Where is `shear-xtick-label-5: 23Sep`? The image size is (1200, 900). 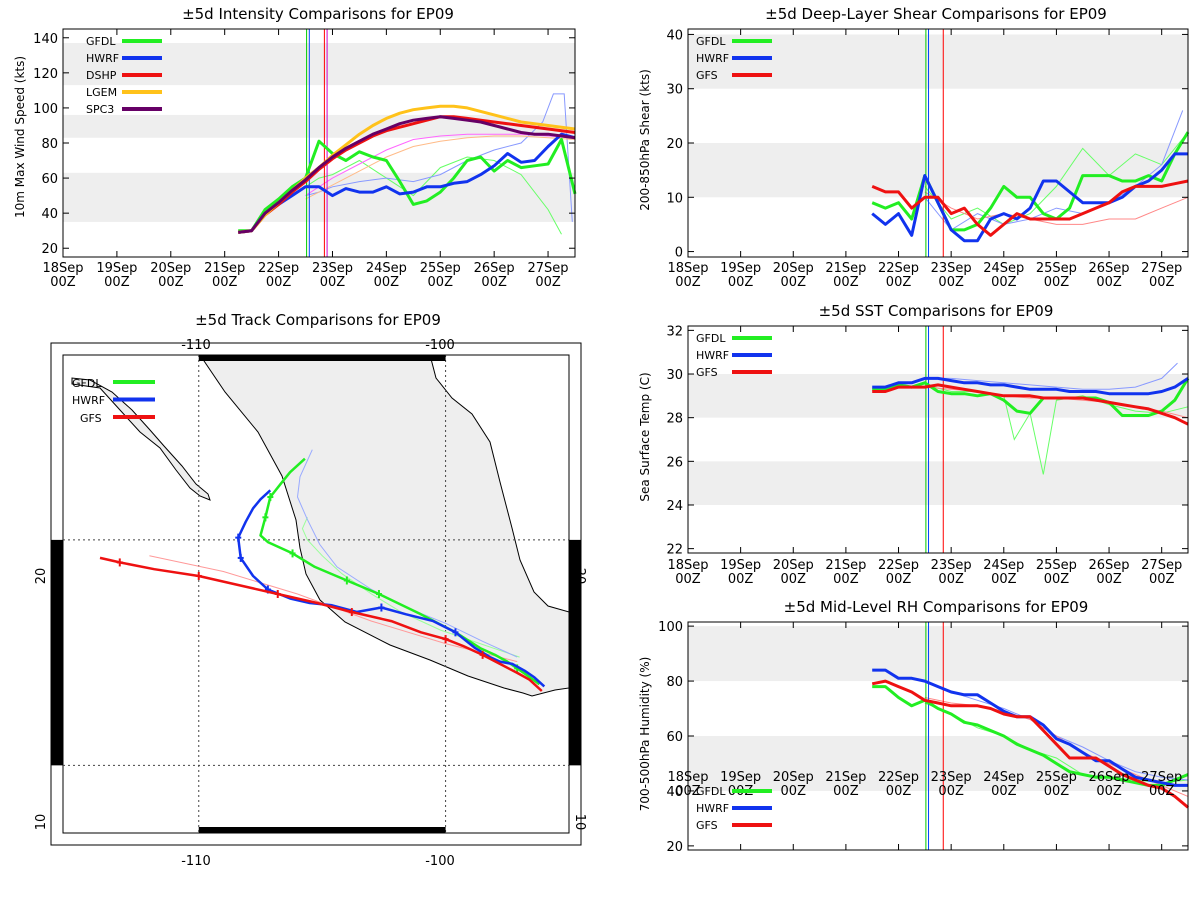 shear-xtick-label-5: 23Sep is located at coordinates (951, 268).